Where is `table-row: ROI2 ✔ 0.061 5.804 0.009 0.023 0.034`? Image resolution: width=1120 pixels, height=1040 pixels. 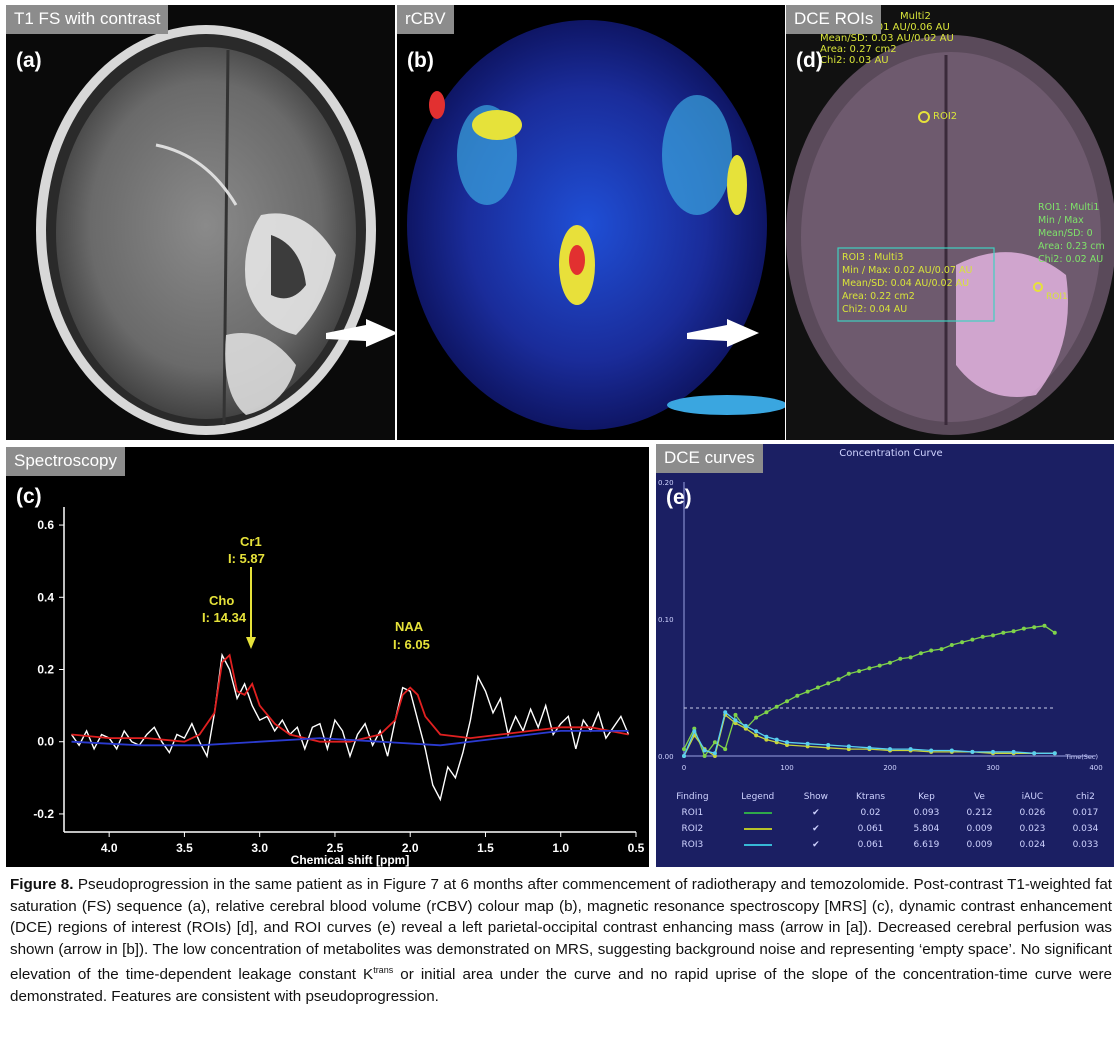
table-row: ROI2 ✔ 0.061 5.804 0.009 0.023 0.034 is located at coordinates (886, 829).